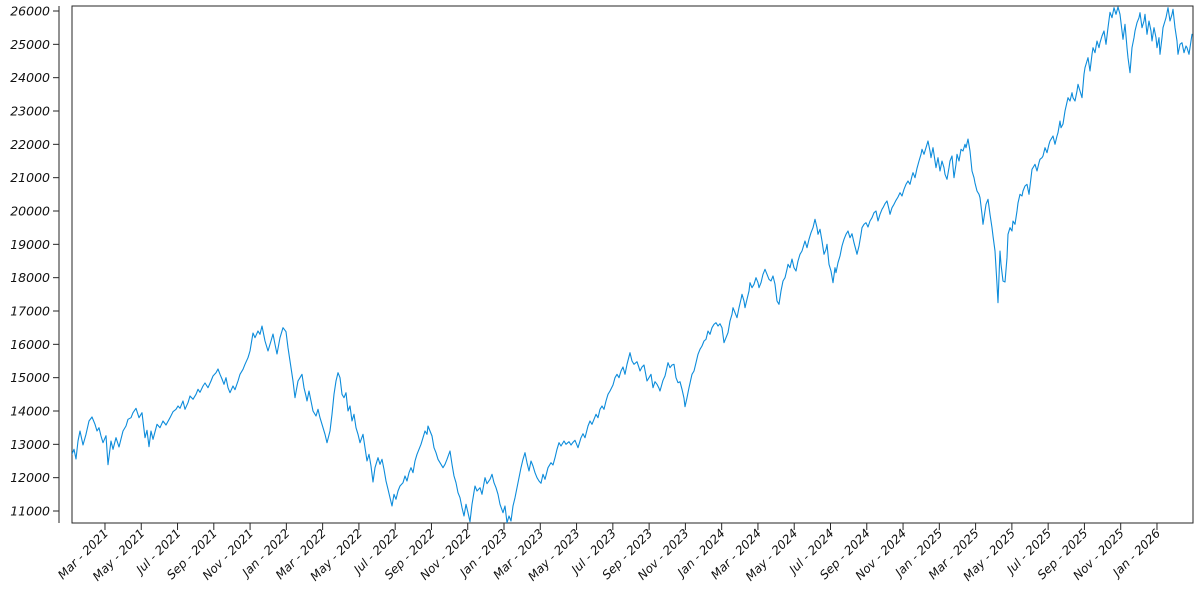  I want to click on y-tick-label: 14000, so click(30, 411).